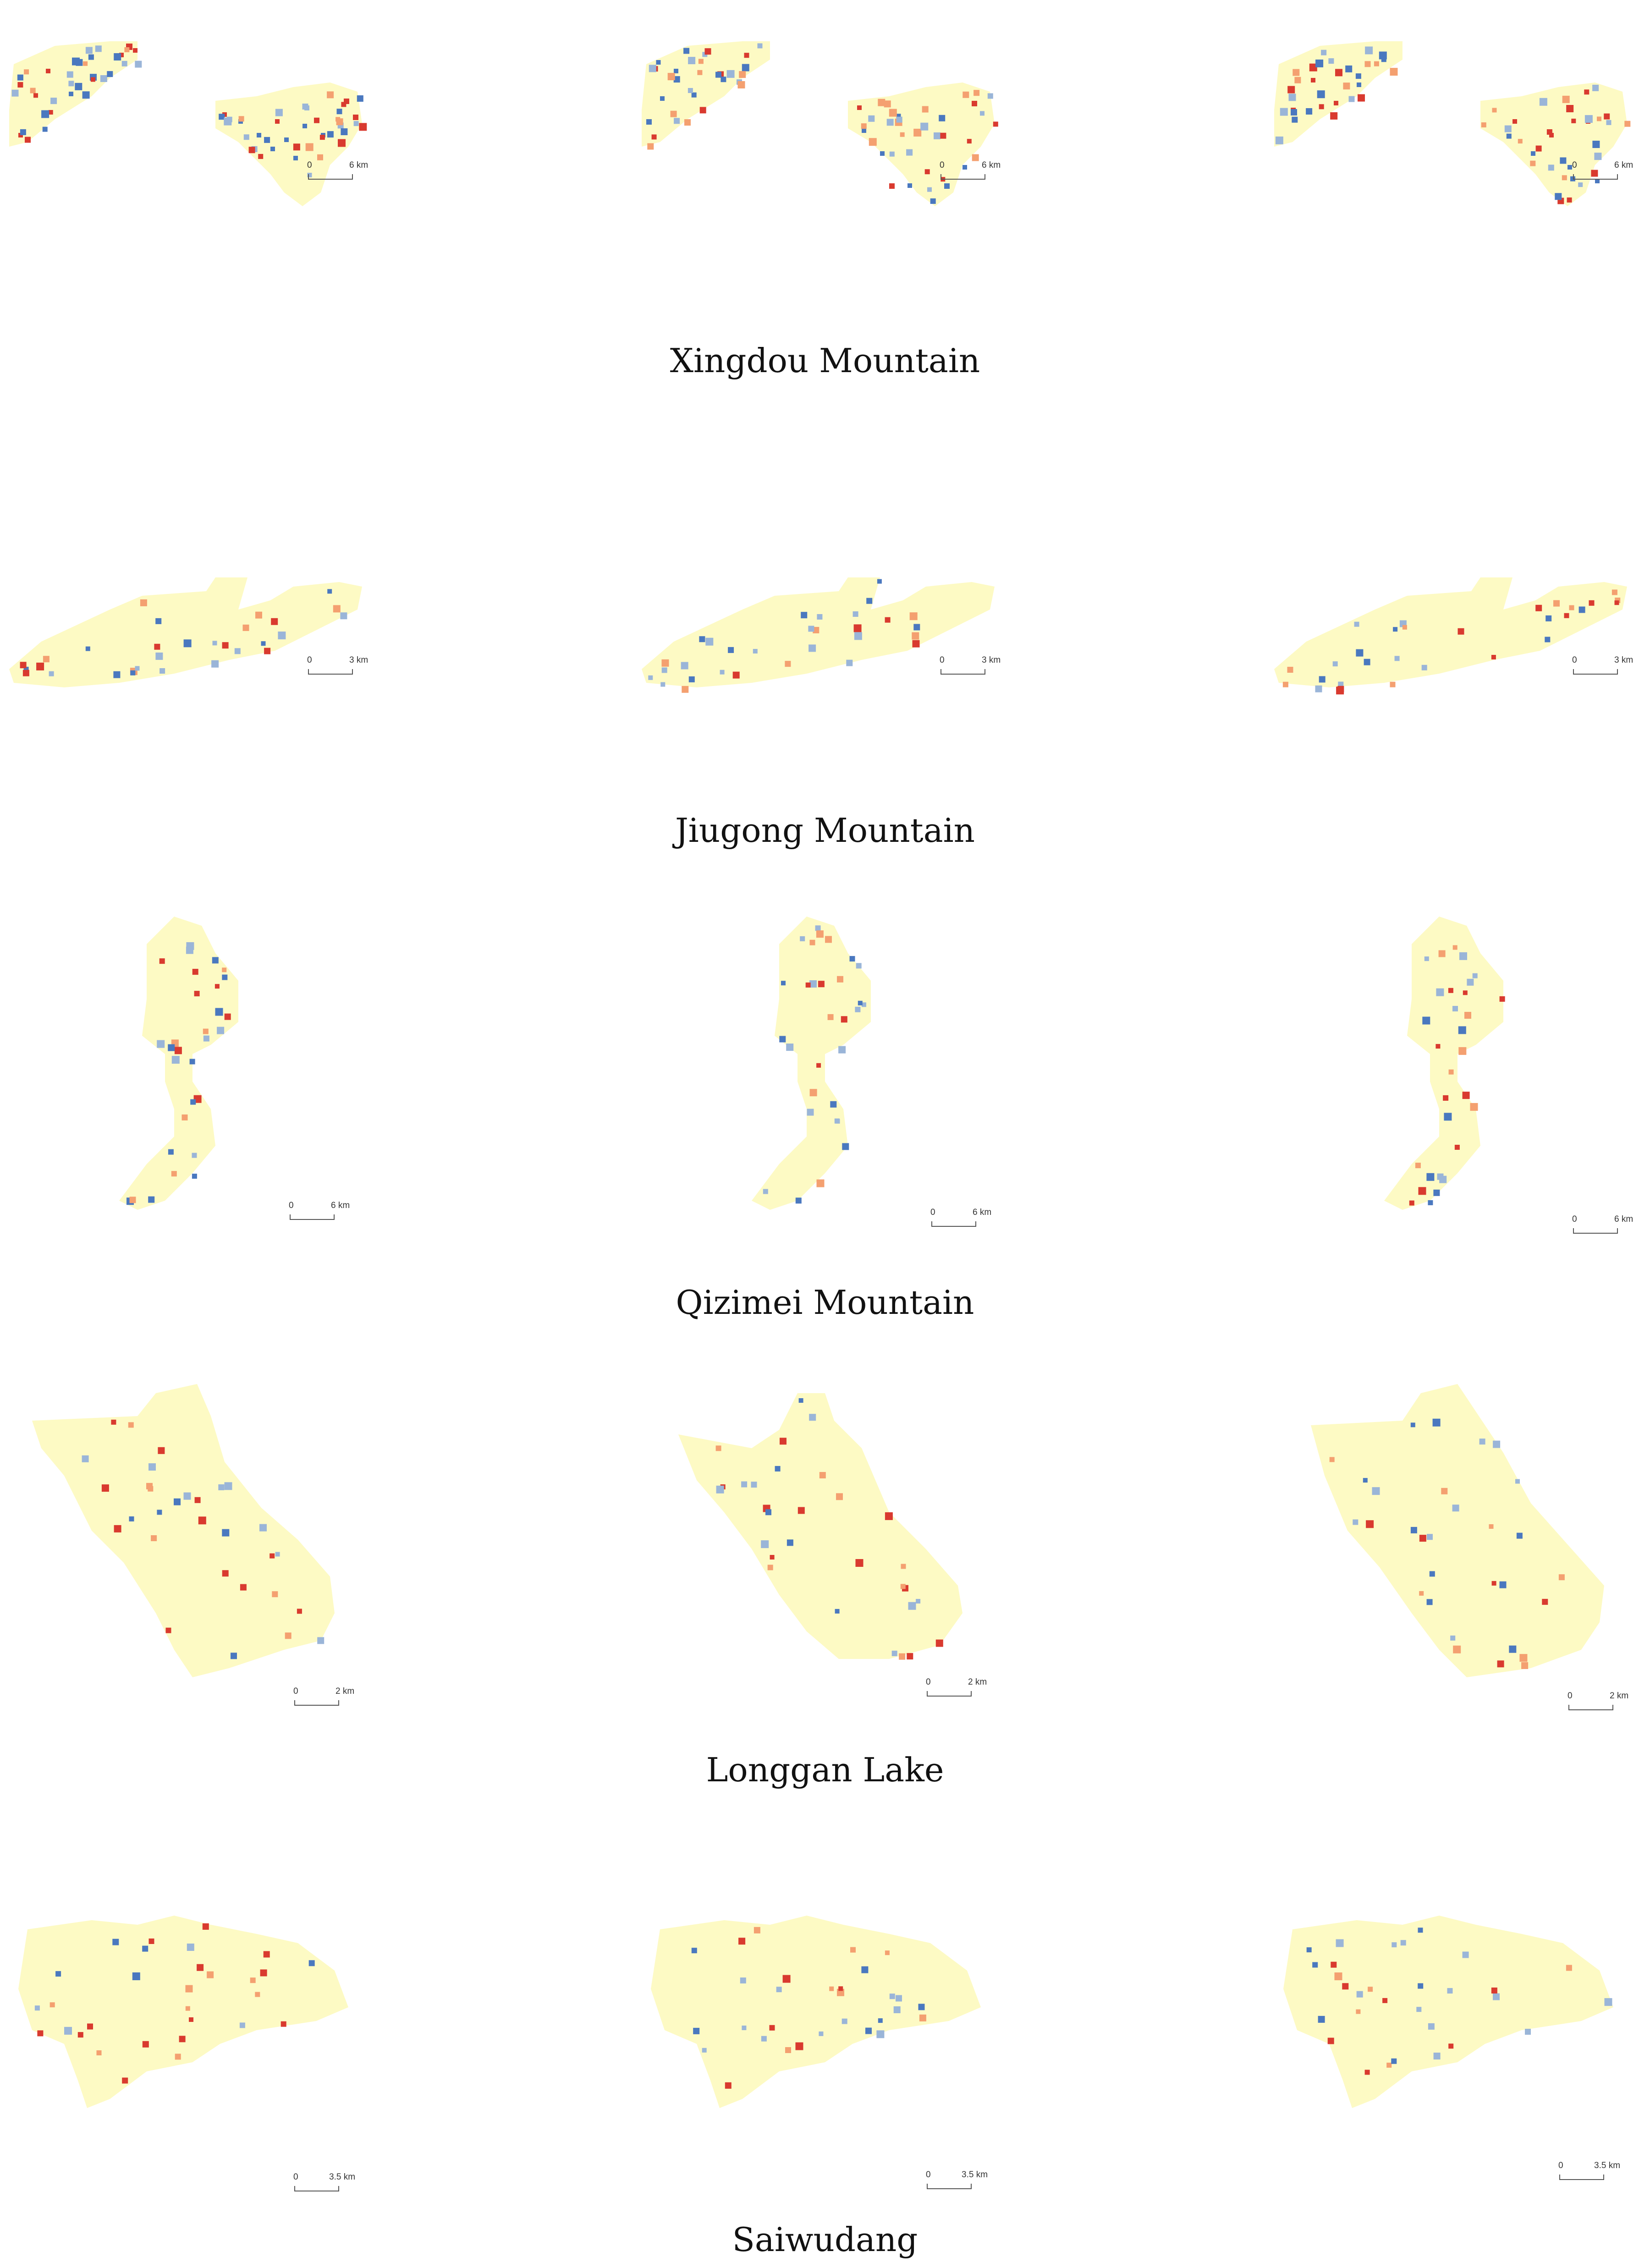  I want to click on scale-bar: 0 3 km, so click(337, 669).